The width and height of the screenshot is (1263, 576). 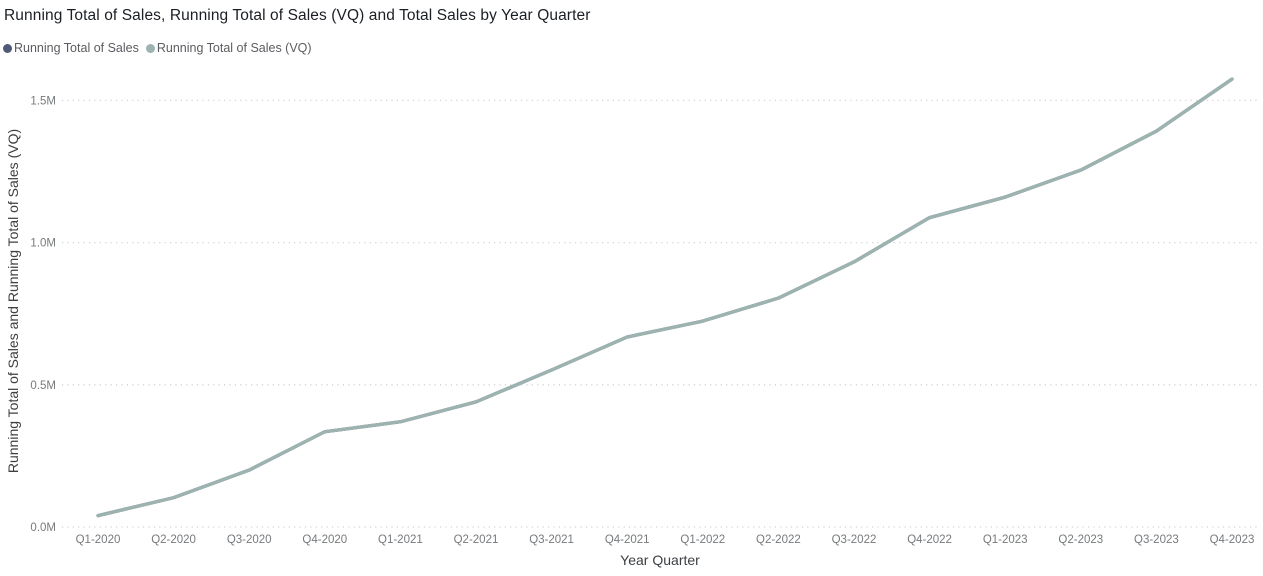 I want to click on x-tick-label: Q2-2022, so click(x=778, y=540).